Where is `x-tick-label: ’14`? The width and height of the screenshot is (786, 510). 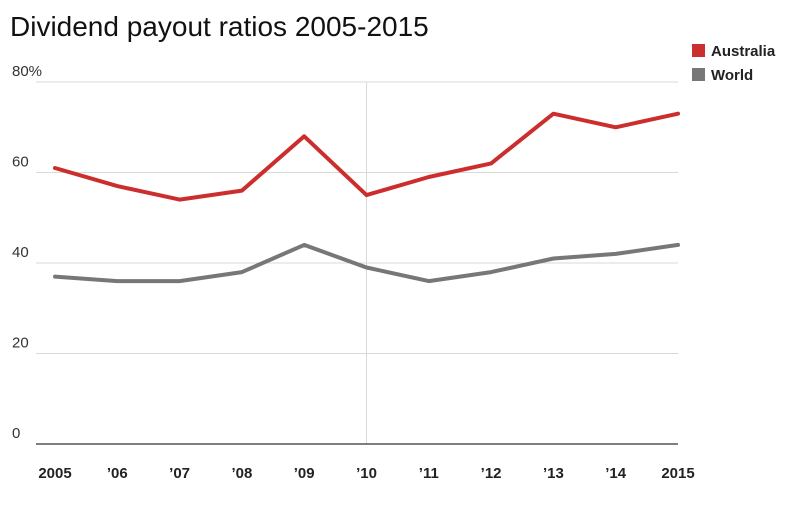
x-tick-label: ’14 is located at coordinates (616, 473).